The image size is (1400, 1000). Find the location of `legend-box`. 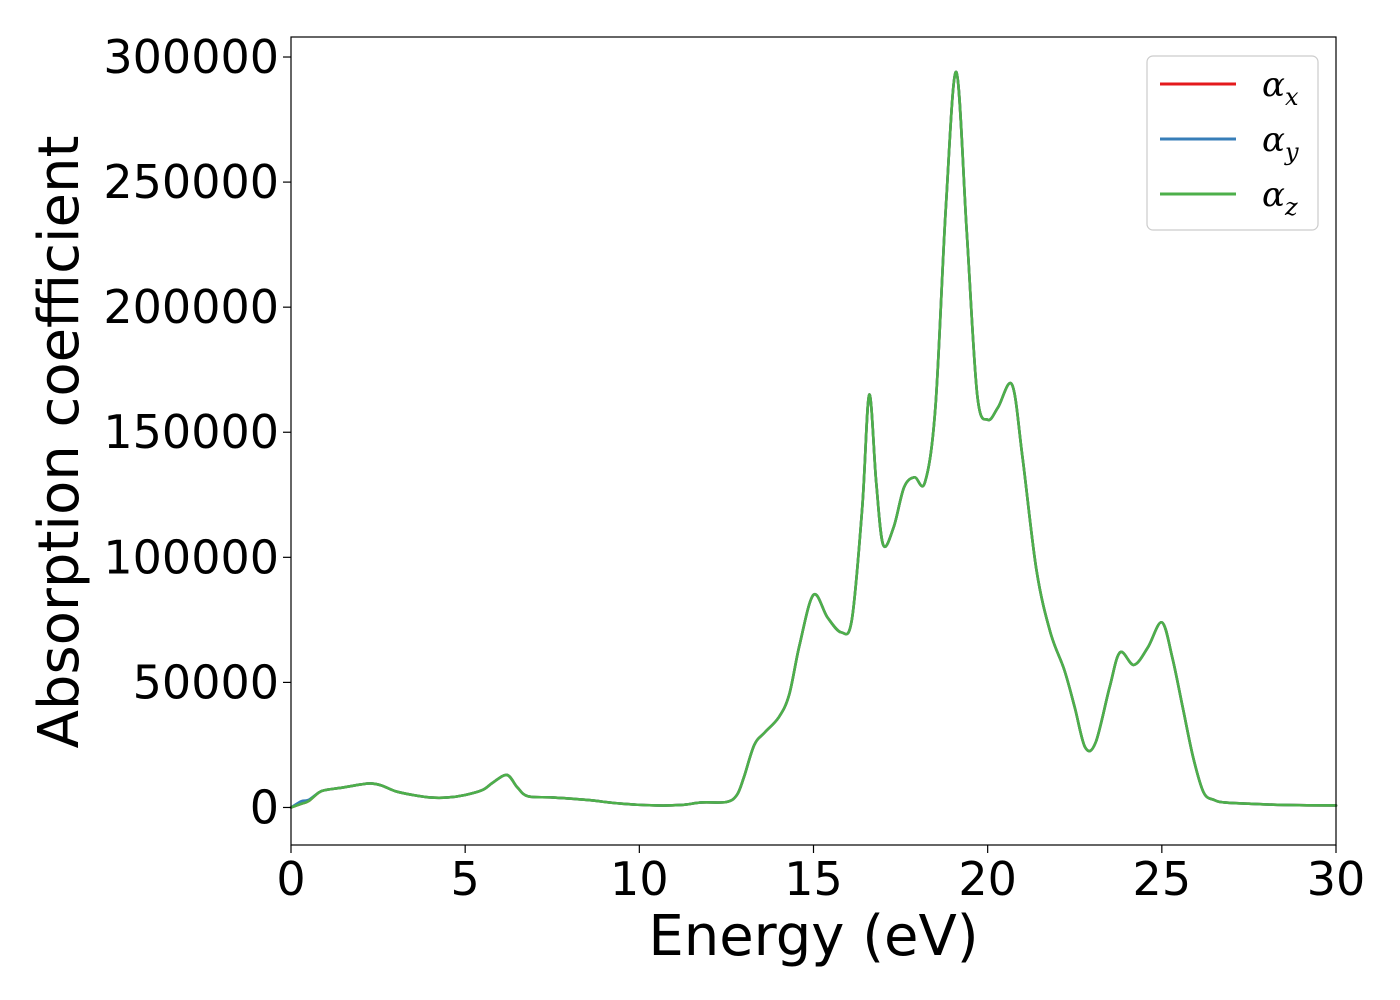

legend-box is located at coordinates (1232, 143).